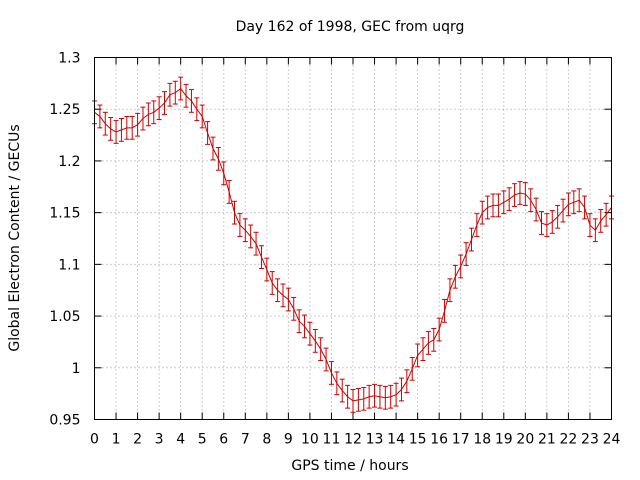 This screenshot has height=480, width=640. Describe the element at coordinates (94, 440) in the screenshot. I see `x-tick-label: 0` at that location.